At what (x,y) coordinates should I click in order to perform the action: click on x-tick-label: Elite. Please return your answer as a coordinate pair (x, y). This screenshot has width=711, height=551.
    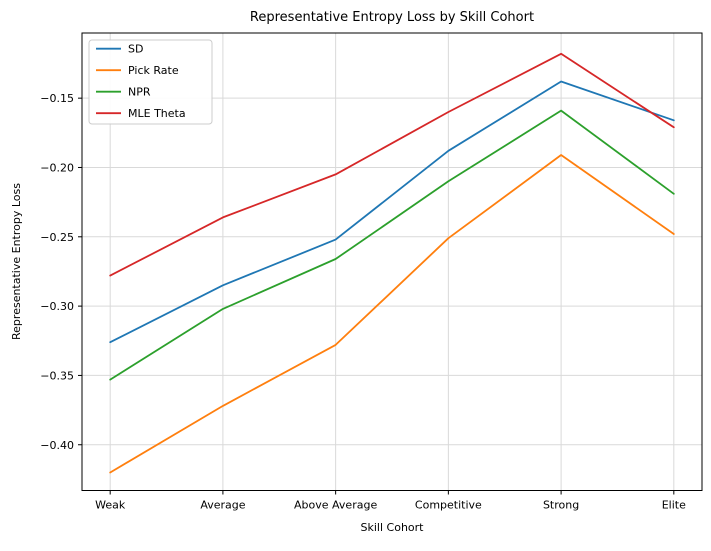
    Looking at the image, I should click on (674, 505).